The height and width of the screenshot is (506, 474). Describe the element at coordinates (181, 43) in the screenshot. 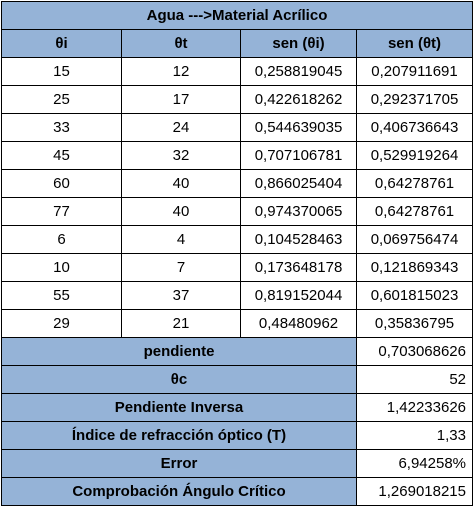

I see `header-theta-t: θt` at that location.